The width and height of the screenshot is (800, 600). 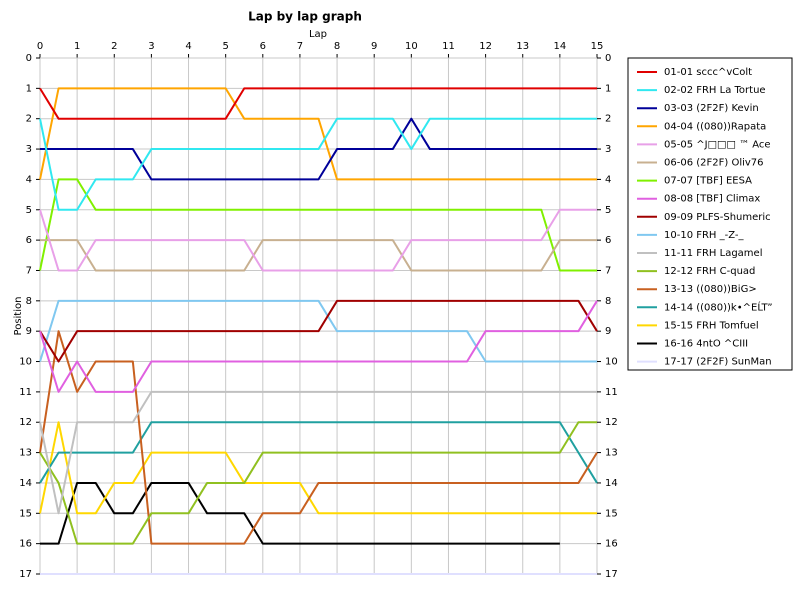 I want to click on y-tick-label-right: 1, so click(x=608, y=88).